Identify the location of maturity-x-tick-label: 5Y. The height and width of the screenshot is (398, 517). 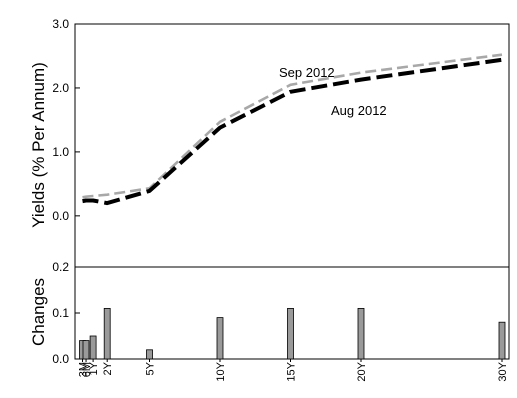
(151, 368).